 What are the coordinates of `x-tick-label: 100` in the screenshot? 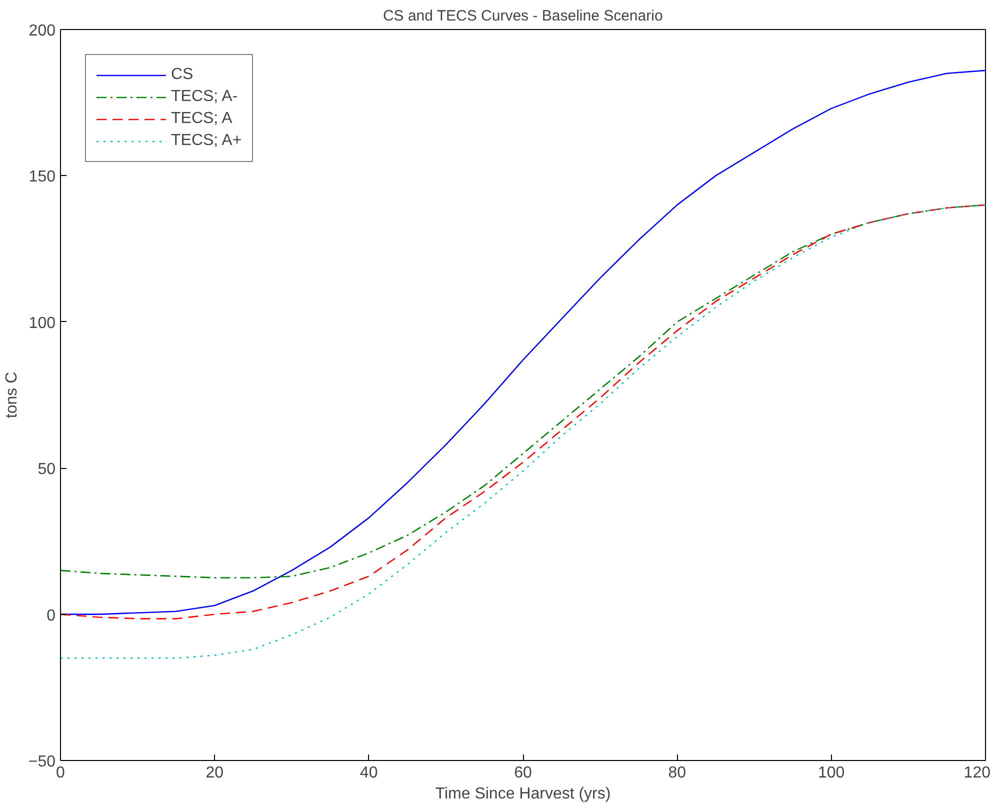 It's located at (831, 773).